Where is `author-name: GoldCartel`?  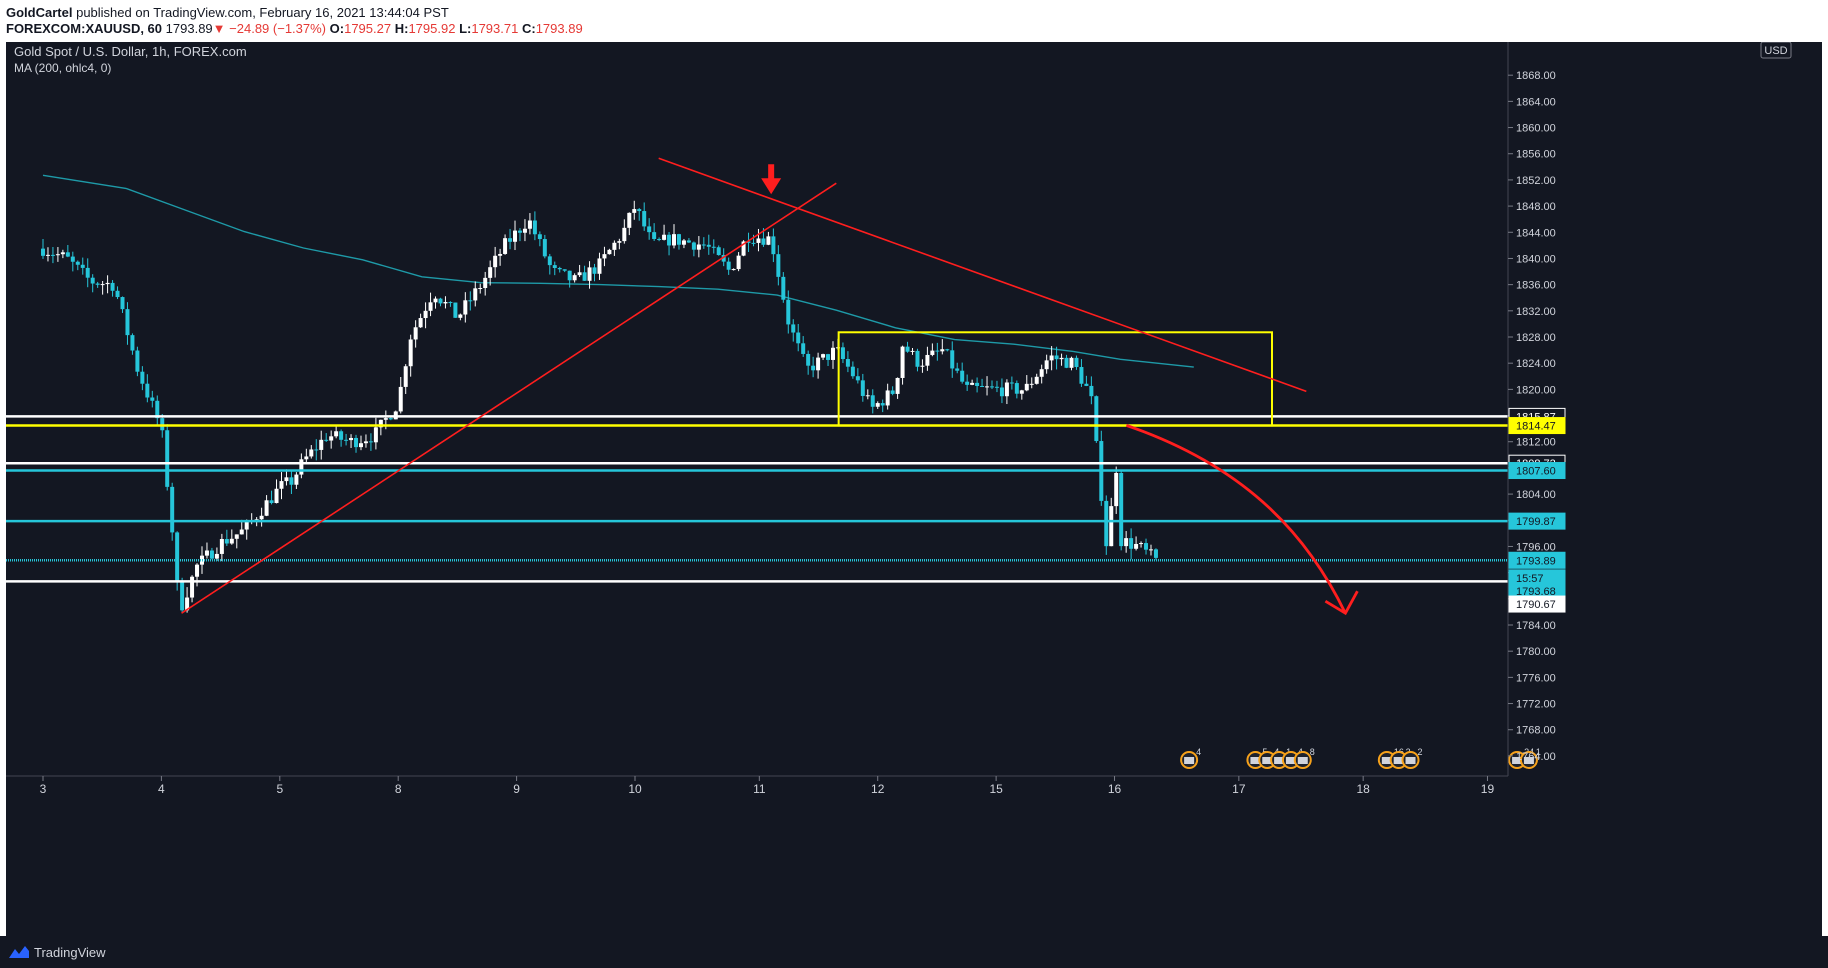
author-name: GoldCartel is located at coordinates (39, 12).